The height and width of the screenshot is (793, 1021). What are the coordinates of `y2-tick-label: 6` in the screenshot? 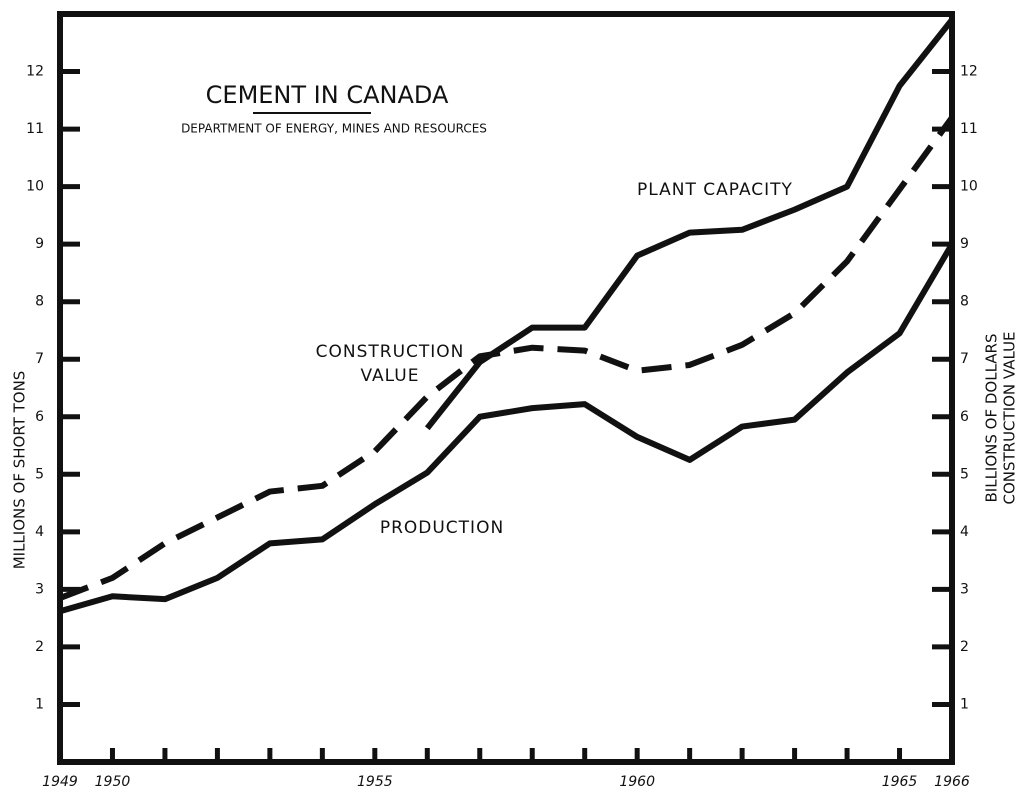 It's located at (964, 417).